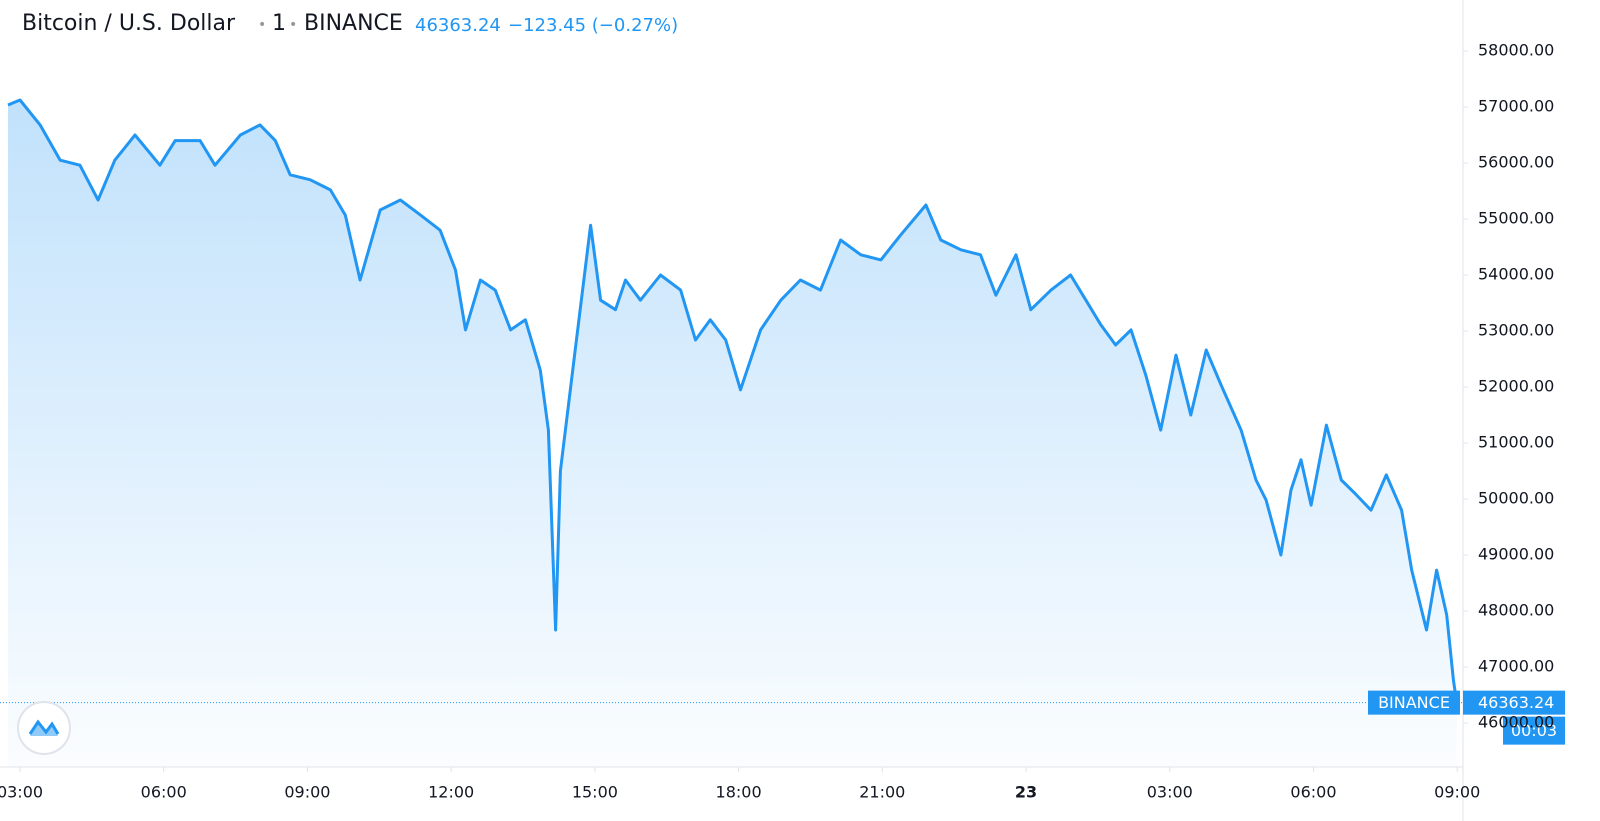 The height and width of the screenshot is (821, 1600). What do you see at coordinates (1516, 274) in the screenshot?
I see `y-tick-label: 54000.00` at bounding box center [1516, 274].